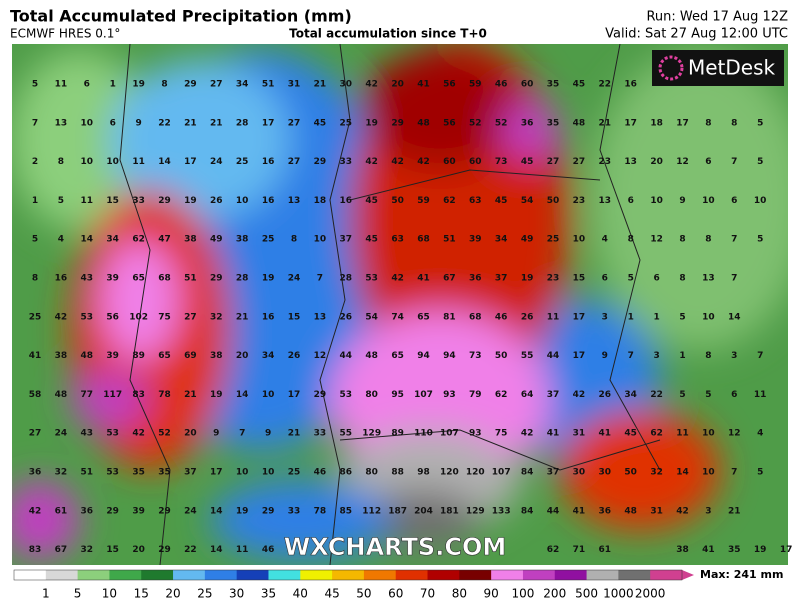  What do you see at coordinates (348, 575) in the screenshot?
I see `colorbar-frame` at bounding box center [348, 575].